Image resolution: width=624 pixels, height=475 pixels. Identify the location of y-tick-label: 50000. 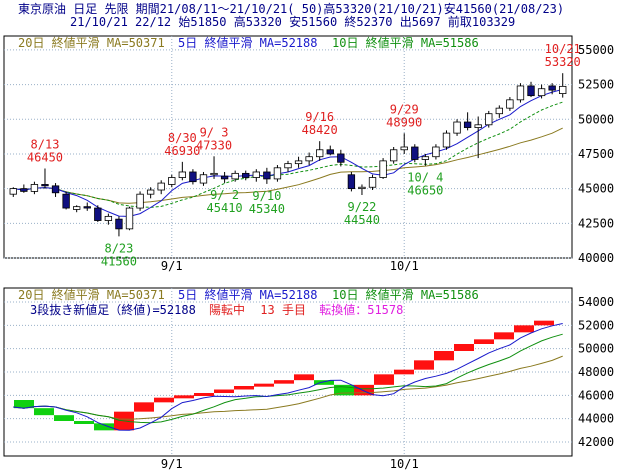
(596, 349).